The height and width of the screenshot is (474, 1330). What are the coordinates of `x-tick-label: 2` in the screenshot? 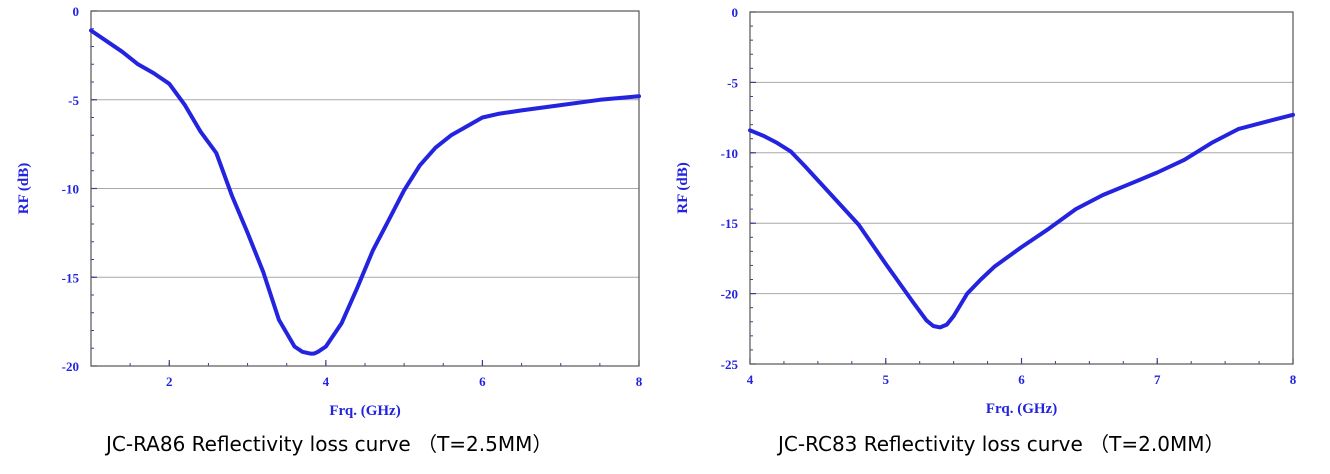 It's located at (169, 381).